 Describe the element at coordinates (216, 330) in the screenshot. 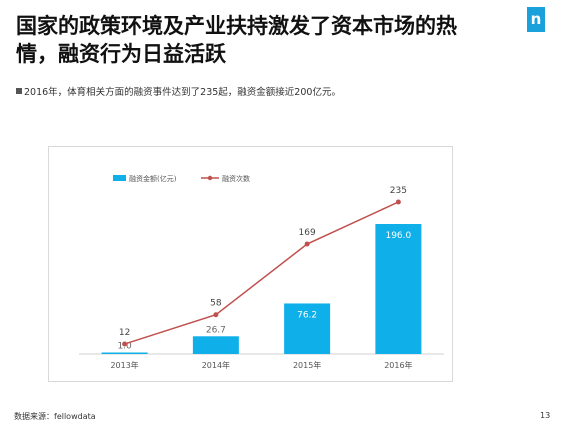

I see `bar-label-2: 26.7` at that location.